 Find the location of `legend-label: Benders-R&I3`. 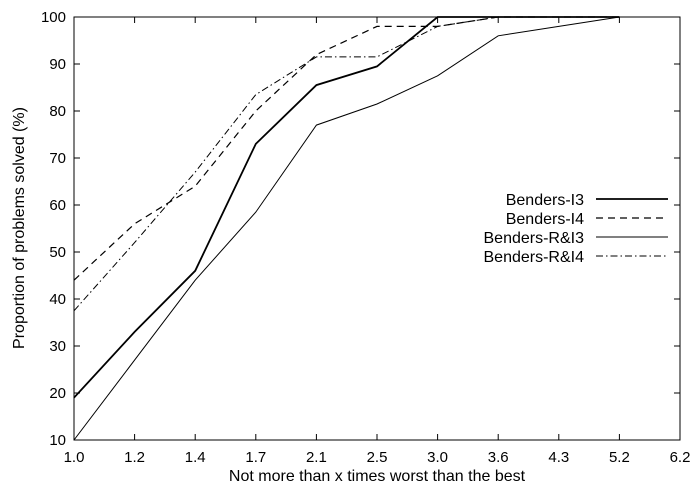

legend-label: Benders-R&I3 is located at coordinates (534, 238).